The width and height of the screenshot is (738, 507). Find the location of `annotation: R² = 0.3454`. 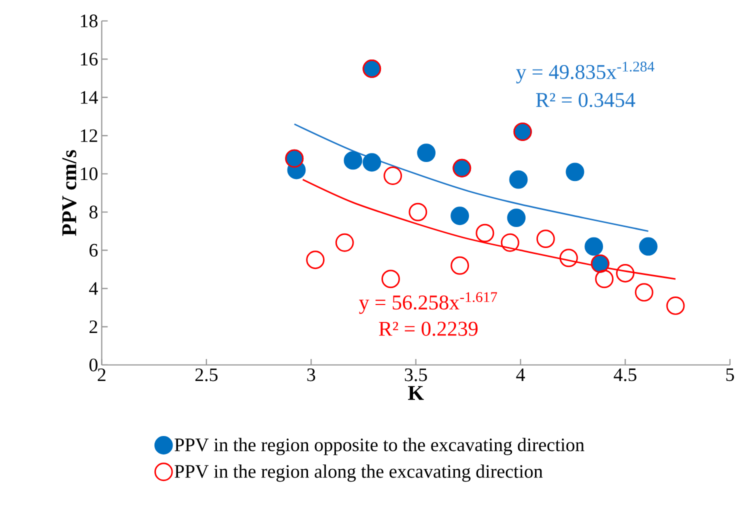

annotation: R² = 0.3454 is located at coordinates (586, 100).